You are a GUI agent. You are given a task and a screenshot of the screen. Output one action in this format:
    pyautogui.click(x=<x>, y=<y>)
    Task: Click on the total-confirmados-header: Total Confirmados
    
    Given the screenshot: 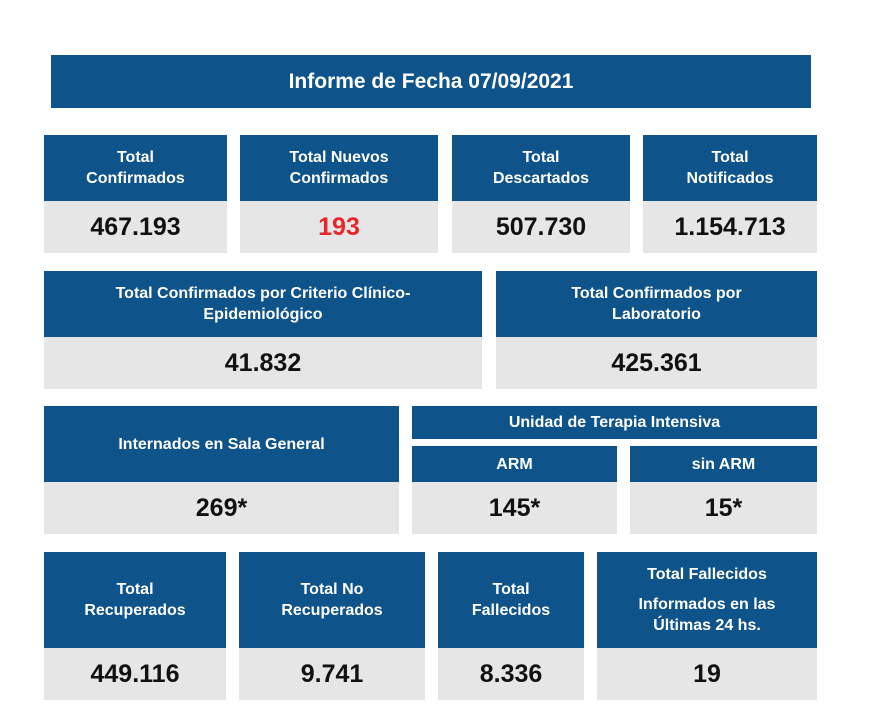 What is the action you would take?
    pyautogui.click(x=135, y=168)
    